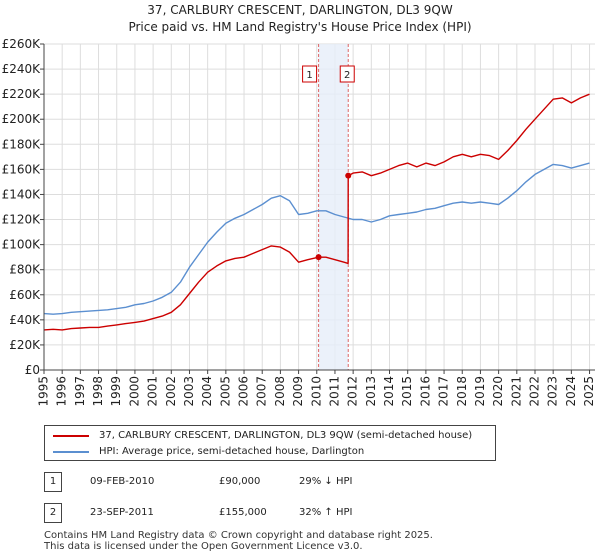  Describe the element at coordinates (444, 391) in the screenshot. I see `x-tick-label: 2017` at that location.